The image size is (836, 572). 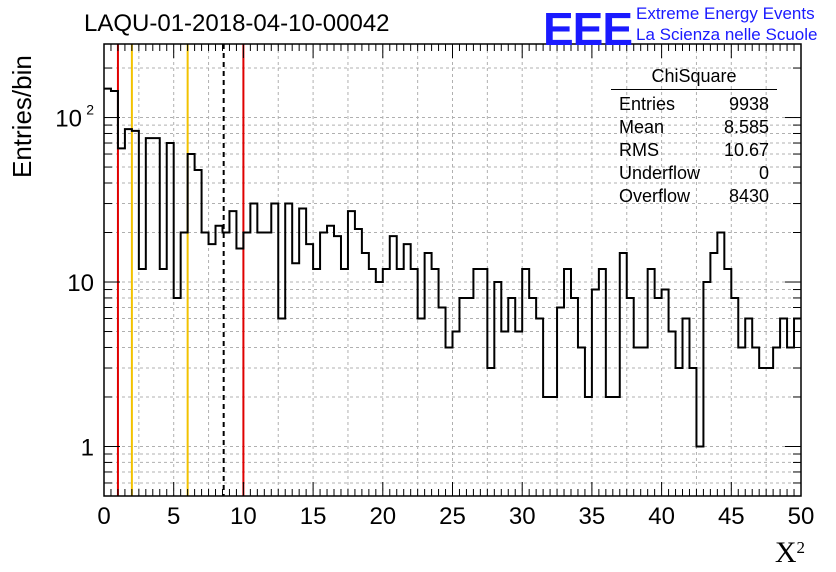 What do you see at coordinates (748, 196) in the screenshot?
I see `stats-value: 8430` at bounding box center [748, 196].